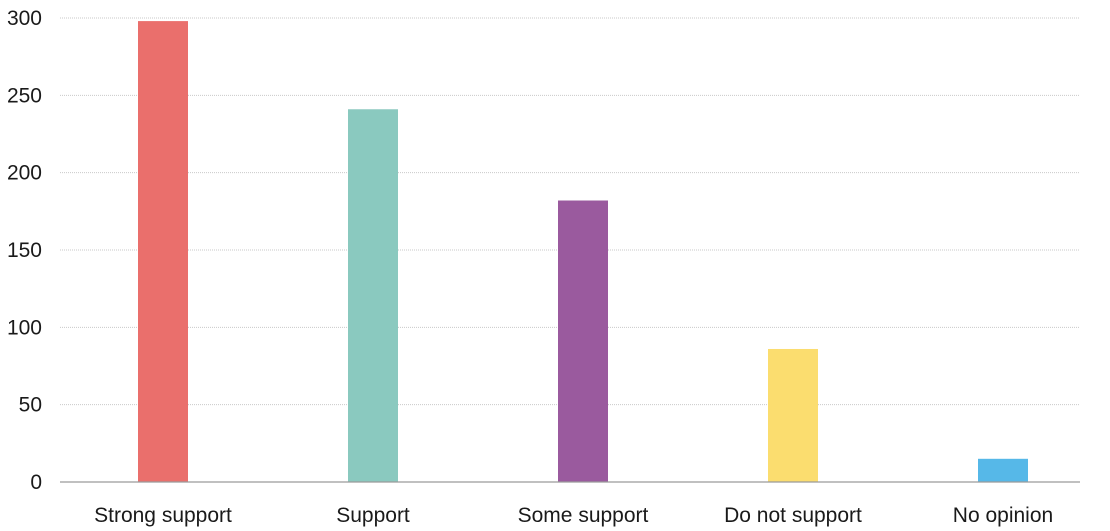 Image resolution: width=1110 pixels, height=531 pixels. I want to click on x-tick-label: Some support, so click(583, 515).